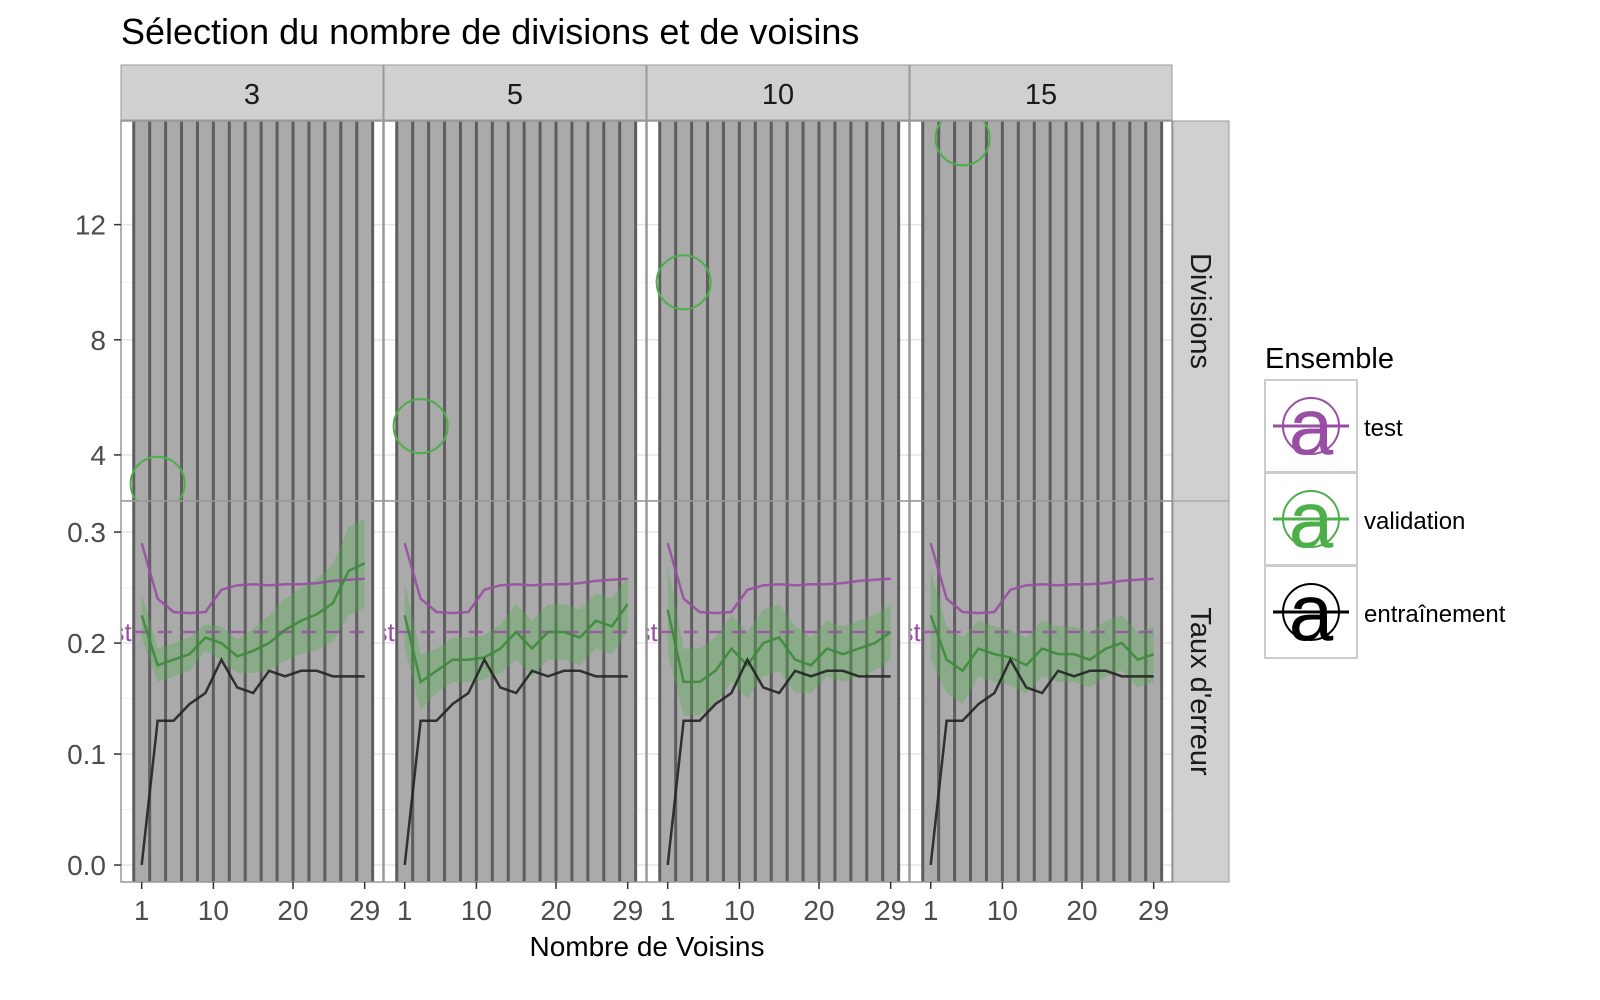 This screenshot has height=1000, width=1600. Describe the element at coordinates (515, 95) in the screenshot. I see `facet-strip-label: 5` at that location.